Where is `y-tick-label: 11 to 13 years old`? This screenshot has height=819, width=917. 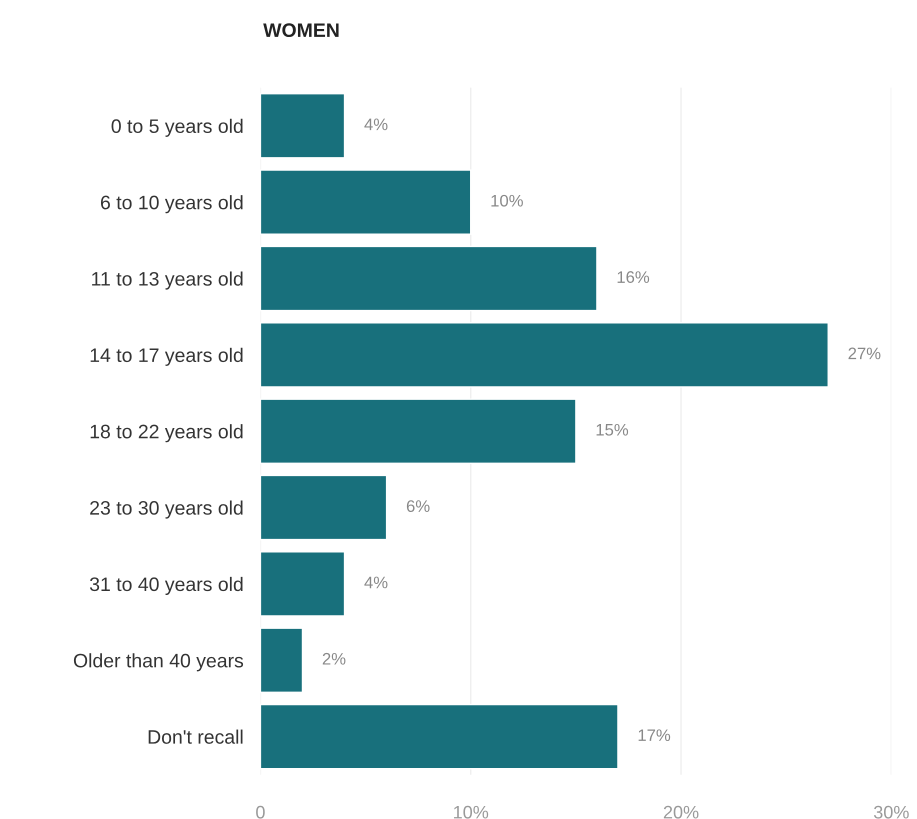
y-tick-label: 11 to 13 years old is located at coordinates (167, 280).